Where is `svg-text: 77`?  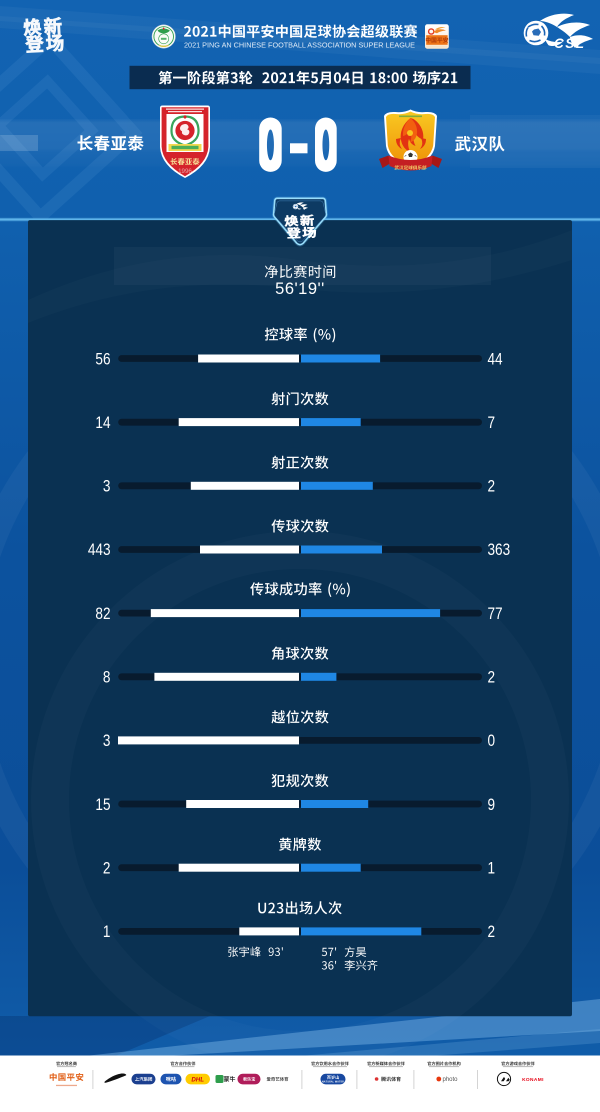
svg-text: 77 is located at coordinates (495, 614).